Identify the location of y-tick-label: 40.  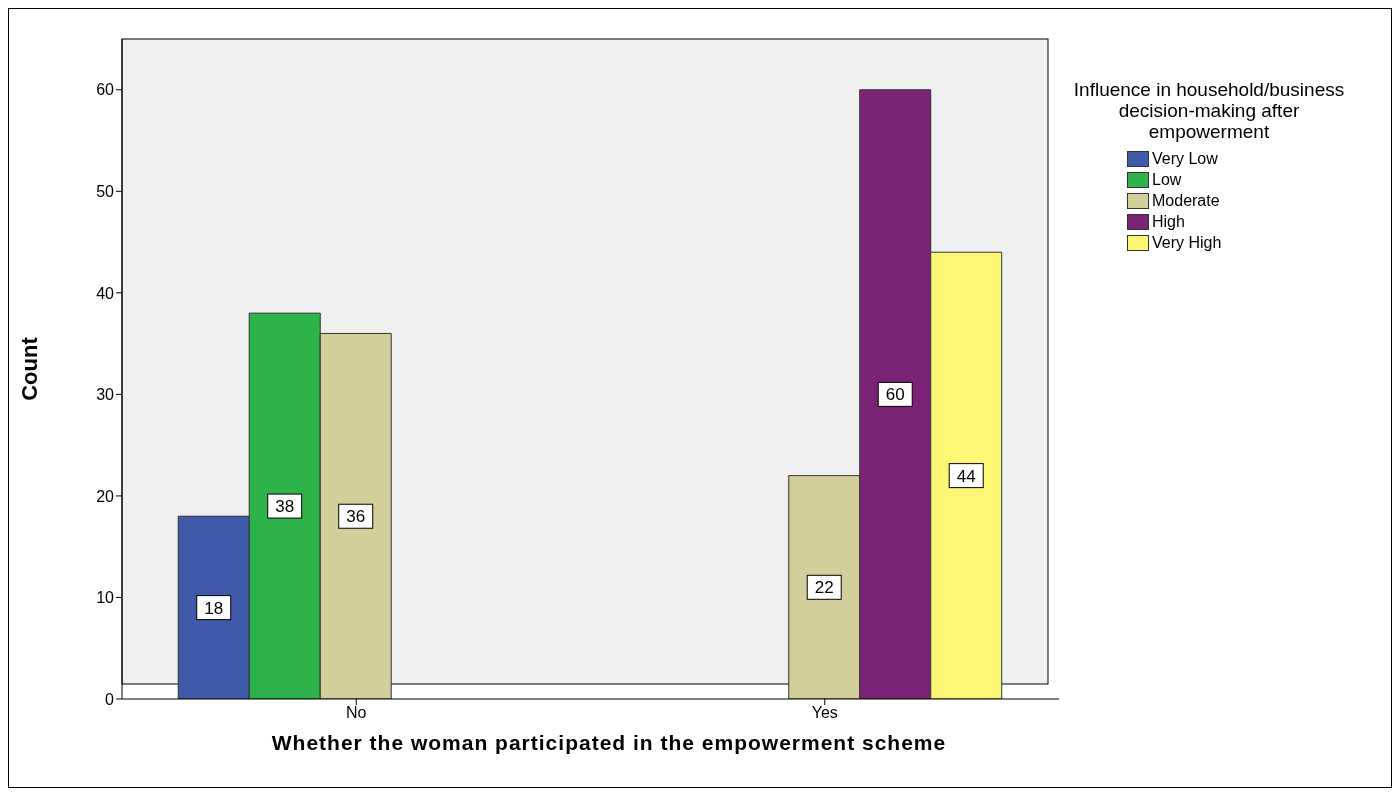
(105, 293).